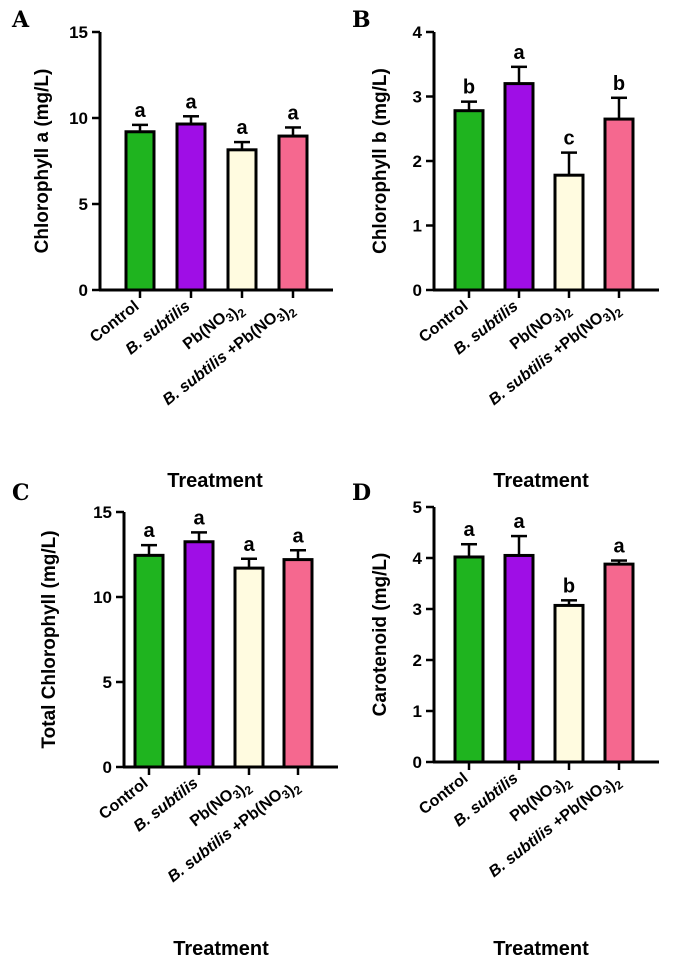  What do you see at coordinates (42, 161) in the screenshot?
I see `y-axis-title: Chlorophyll a (mg/L)` at bounding box center [42, 161].